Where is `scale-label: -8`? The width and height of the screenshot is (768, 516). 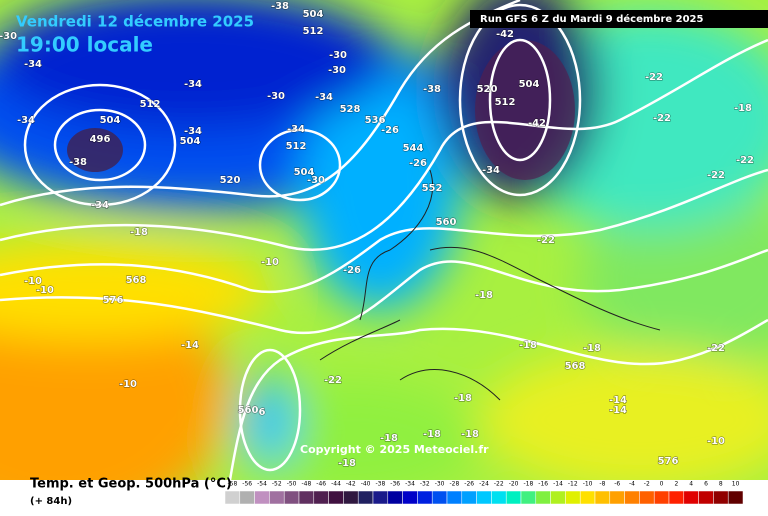 scale-label: -8 is located at coordinates (602, 484).